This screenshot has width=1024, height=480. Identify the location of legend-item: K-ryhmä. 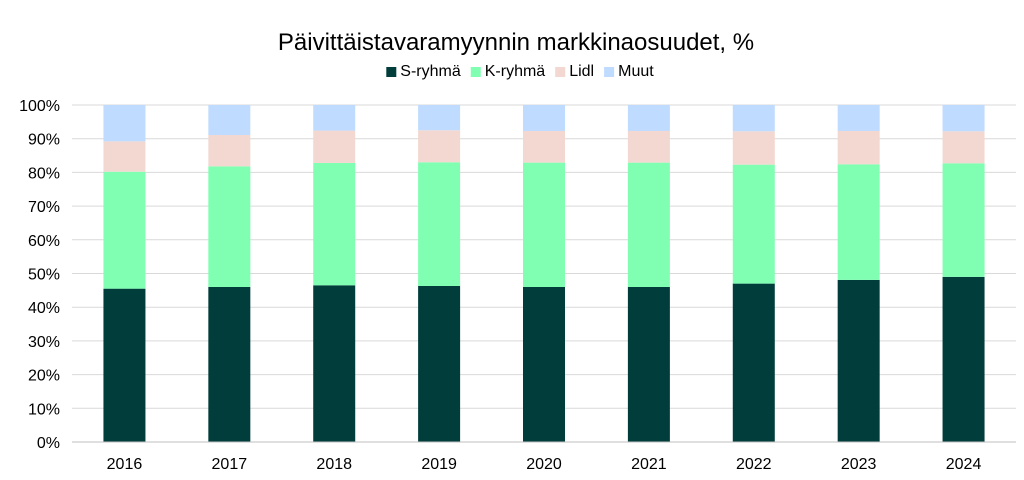
(508, 71).